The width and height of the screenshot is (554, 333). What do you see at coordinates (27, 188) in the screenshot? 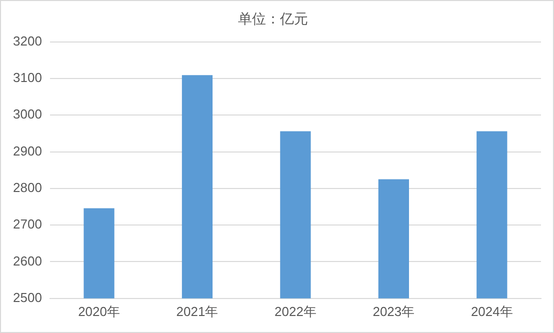
I see `y-tick-label: 2800` at bounding box center [27, 188].